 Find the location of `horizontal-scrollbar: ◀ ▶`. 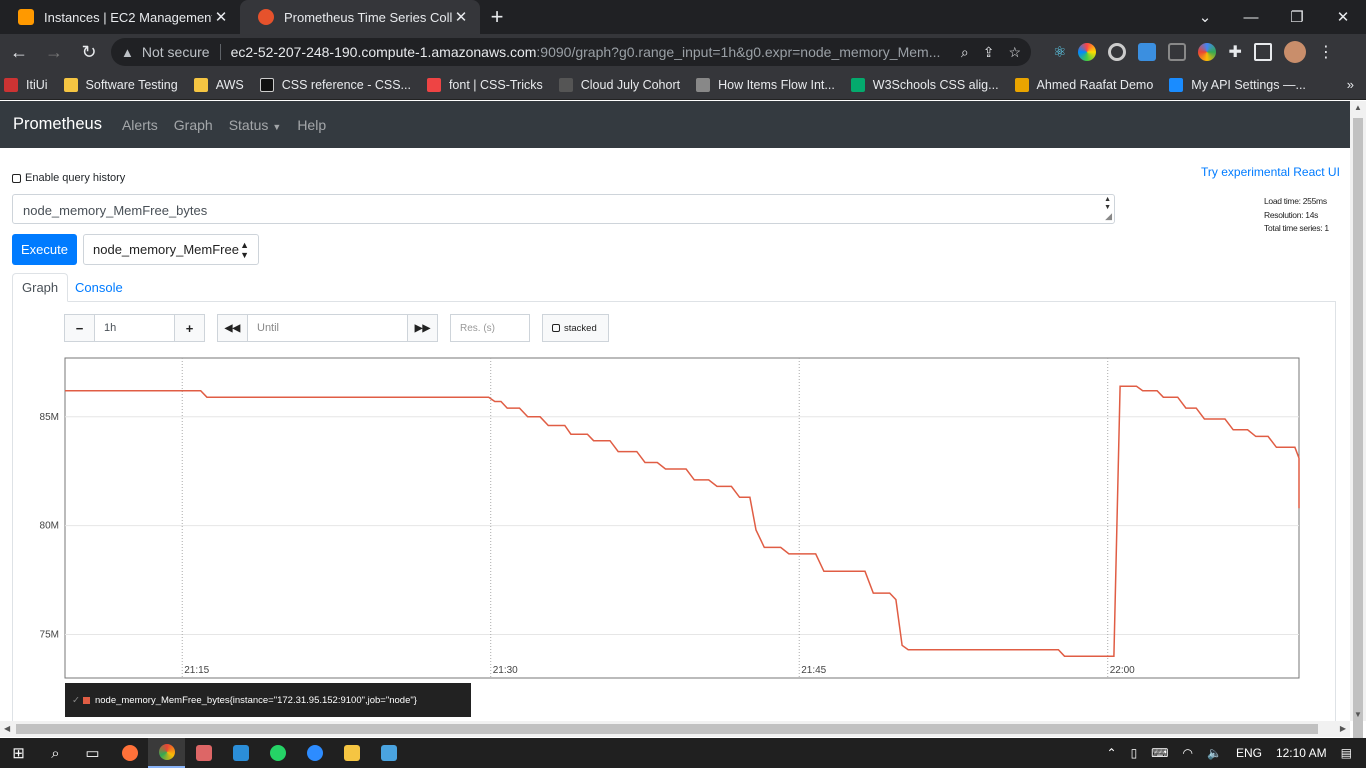

horizontal-scrollbar: ◀ ▶ is located at coordinates (675, 729).